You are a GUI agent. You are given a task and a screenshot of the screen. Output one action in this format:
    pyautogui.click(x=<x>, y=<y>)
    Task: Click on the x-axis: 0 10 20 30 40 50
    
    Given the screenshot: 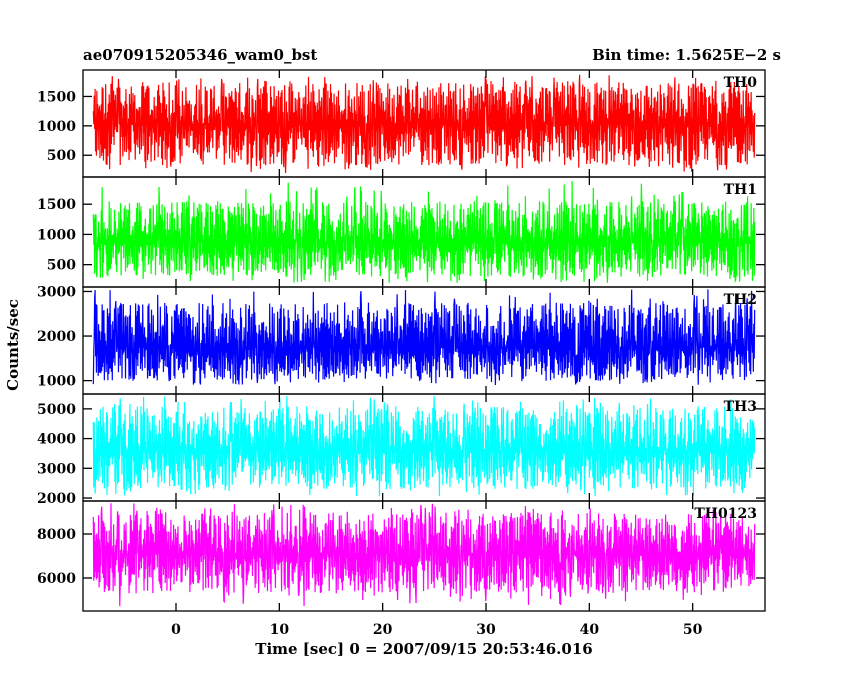 What is the action you would take?
    pyautogui.click(x=437, y=630)
    